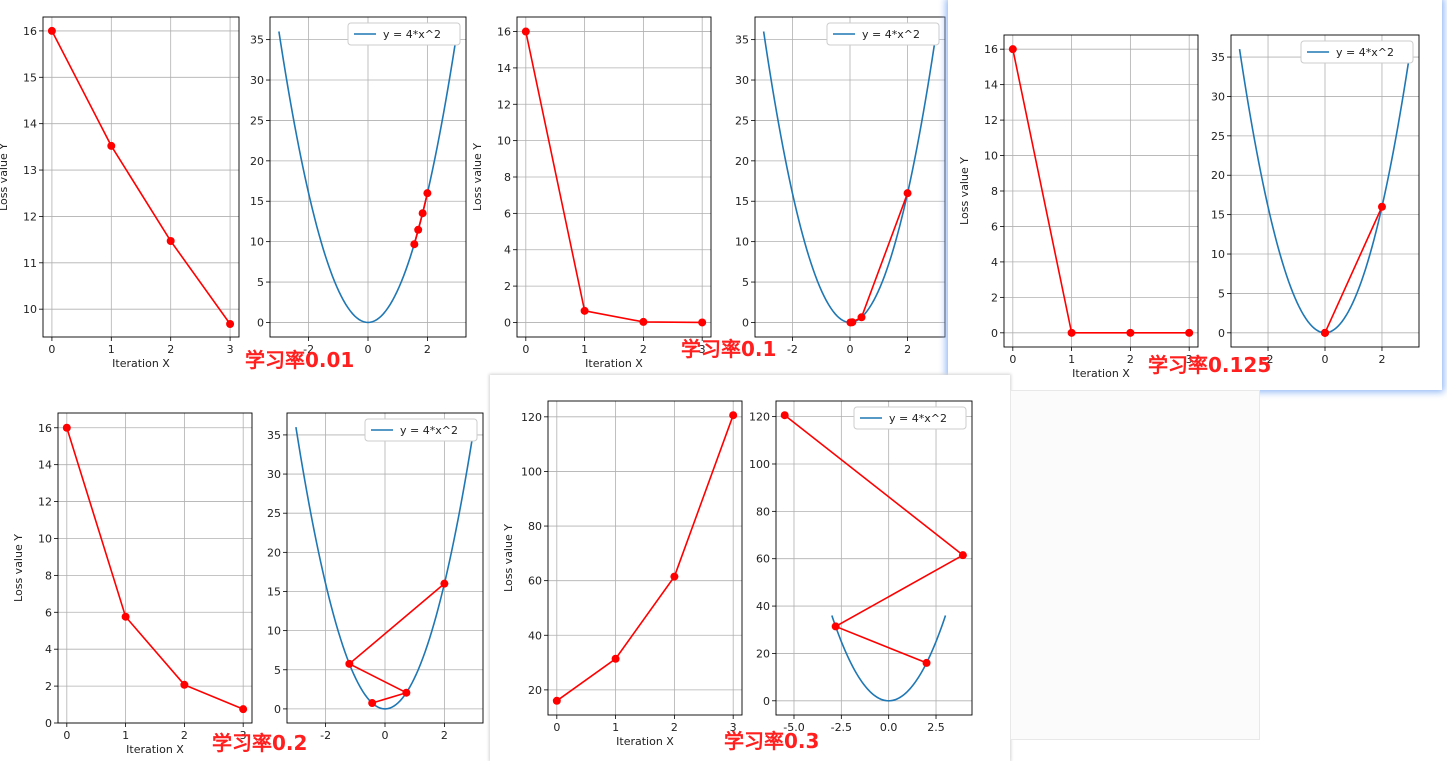 The width and height of the screenshot is (1447, 761). Describe the element at coordinates (793, 727) in the screenshot. I see `x-tick-label: -5.0` at that location.